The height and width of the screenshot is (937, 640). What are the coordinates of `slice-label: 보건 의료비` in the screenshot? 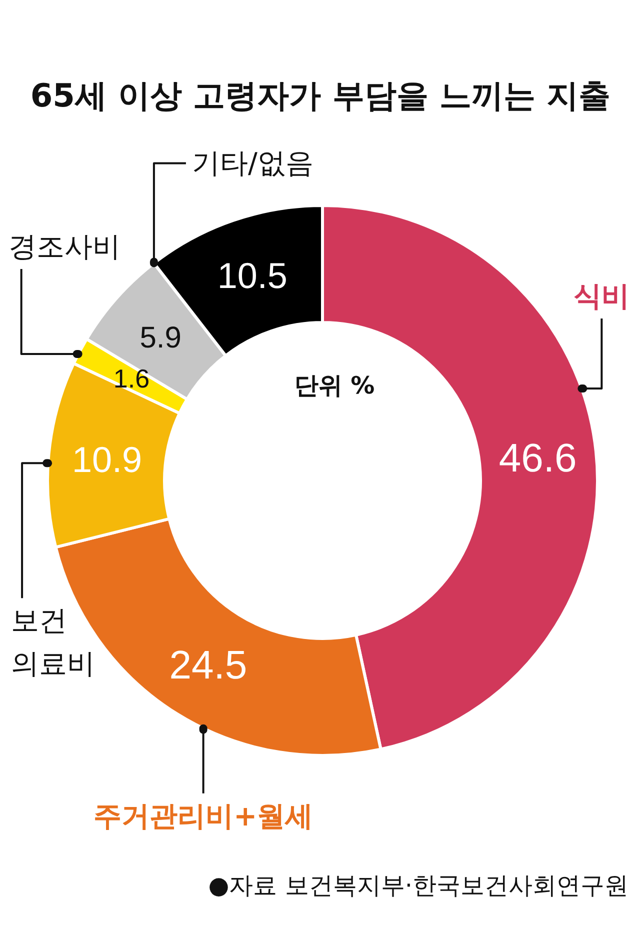 It's located at (53, 642).